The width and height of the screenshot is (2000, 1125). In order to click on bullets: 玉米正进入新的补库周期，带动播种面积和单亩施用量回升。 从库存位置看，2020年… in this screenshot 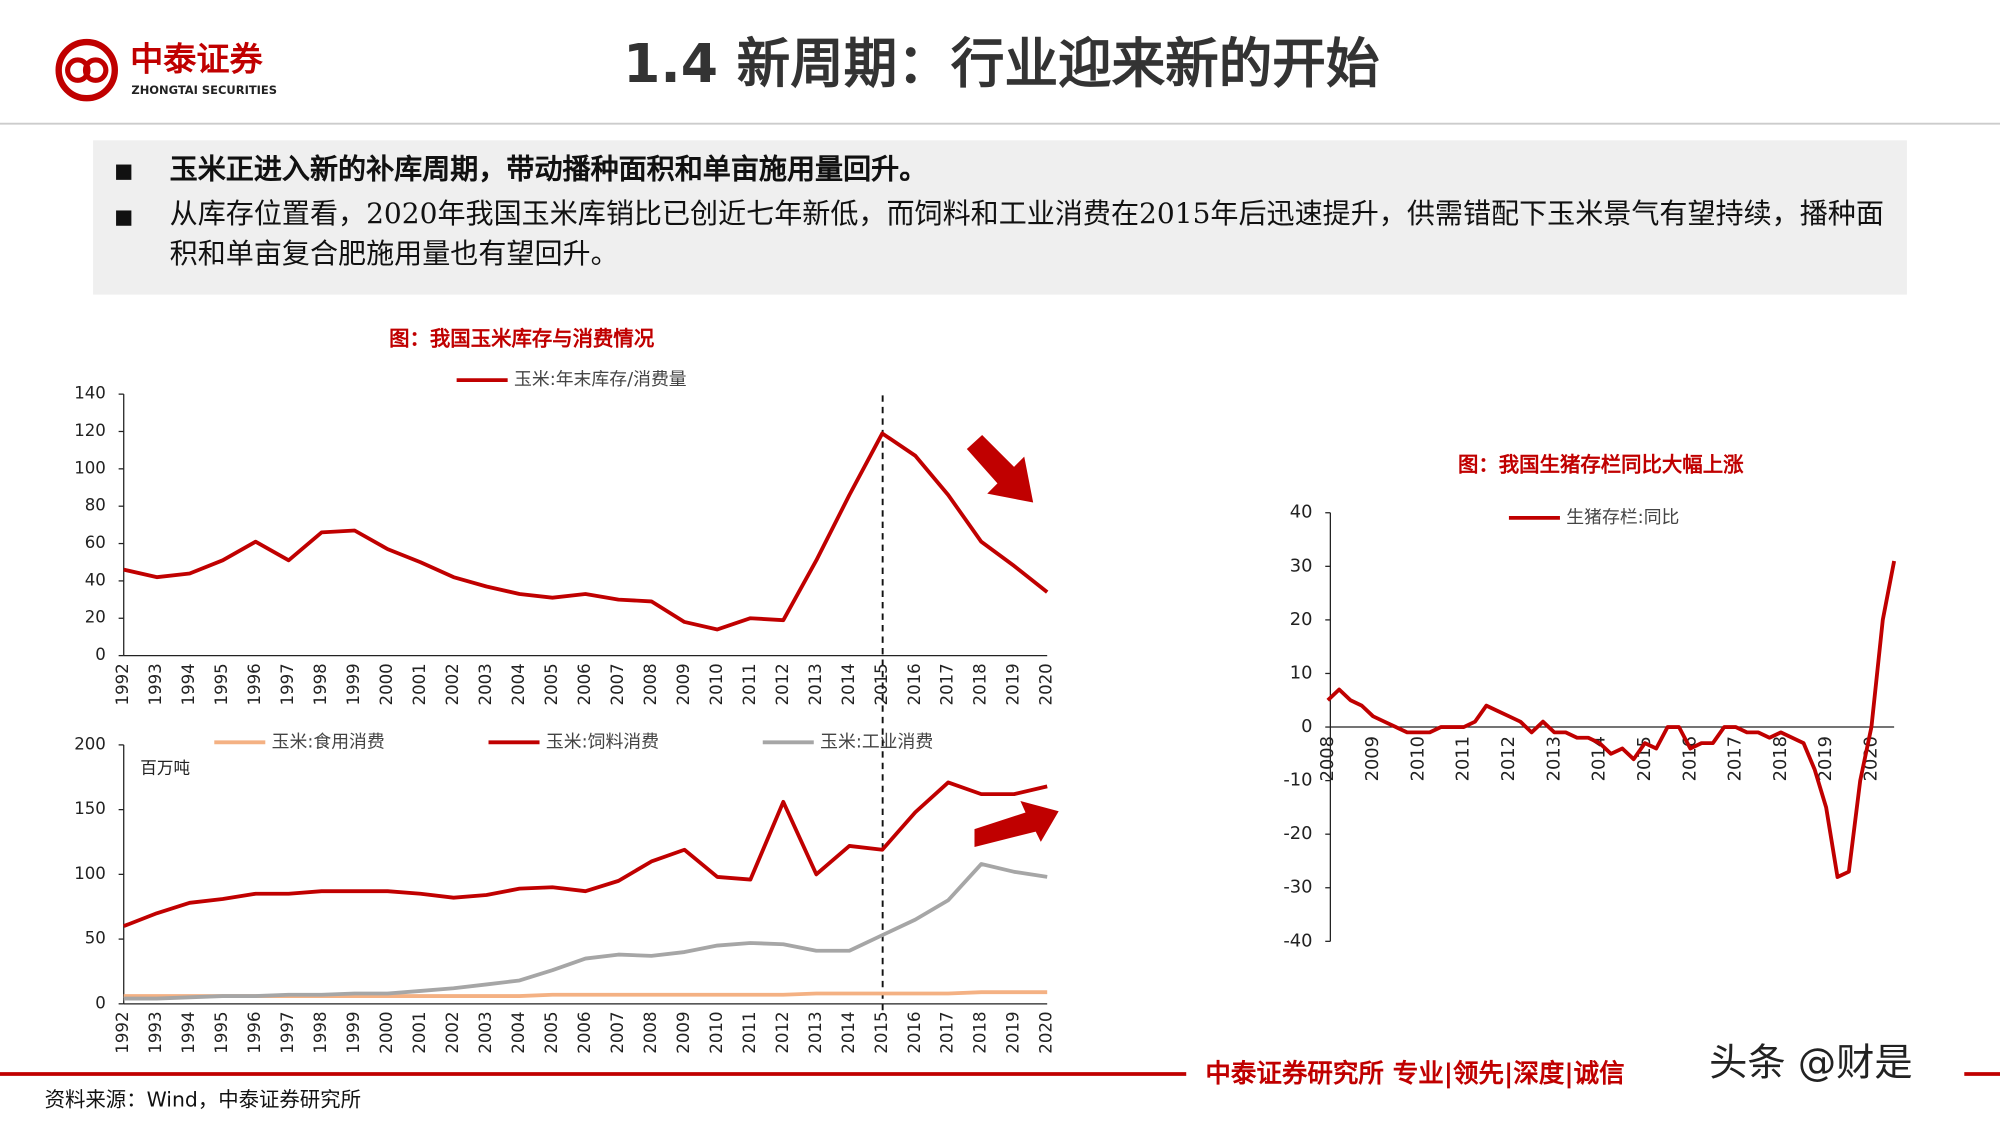, I will do `click(1026, 212)`.